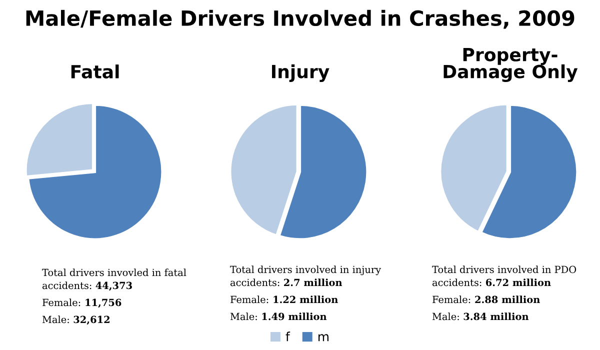 Image resolution: width=600 pixels, height=350 pixels. I want to click on chart-title: Injury, so click(301, 73).